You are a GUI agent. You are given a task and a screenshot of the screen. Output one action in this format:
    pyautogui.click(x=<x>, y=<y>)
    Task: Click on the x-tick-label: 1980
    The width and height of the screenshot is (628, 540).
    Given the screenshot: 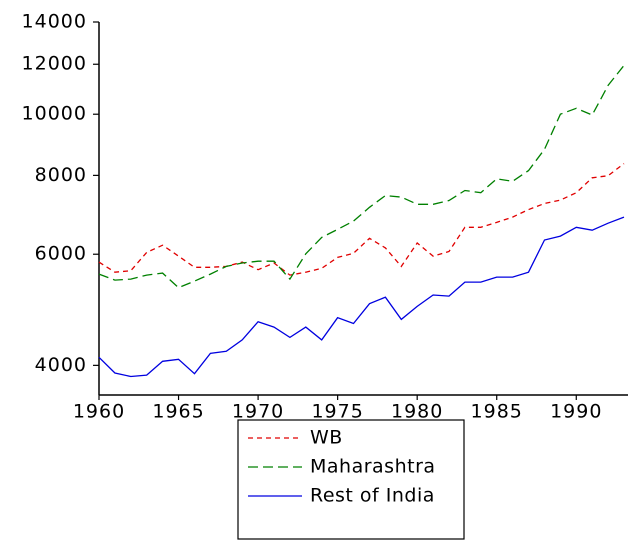 What is the action you would take?
    pyautogui.click(x=417, y=412)
    